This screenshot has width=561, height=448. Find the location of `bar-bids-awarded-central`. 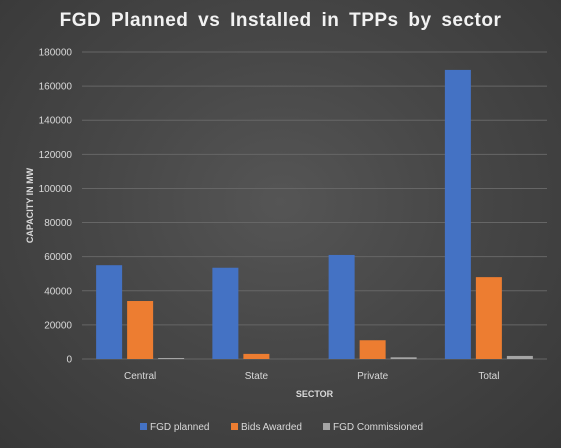

bar-bids-awarded-central is located at coordinates (140, 330).